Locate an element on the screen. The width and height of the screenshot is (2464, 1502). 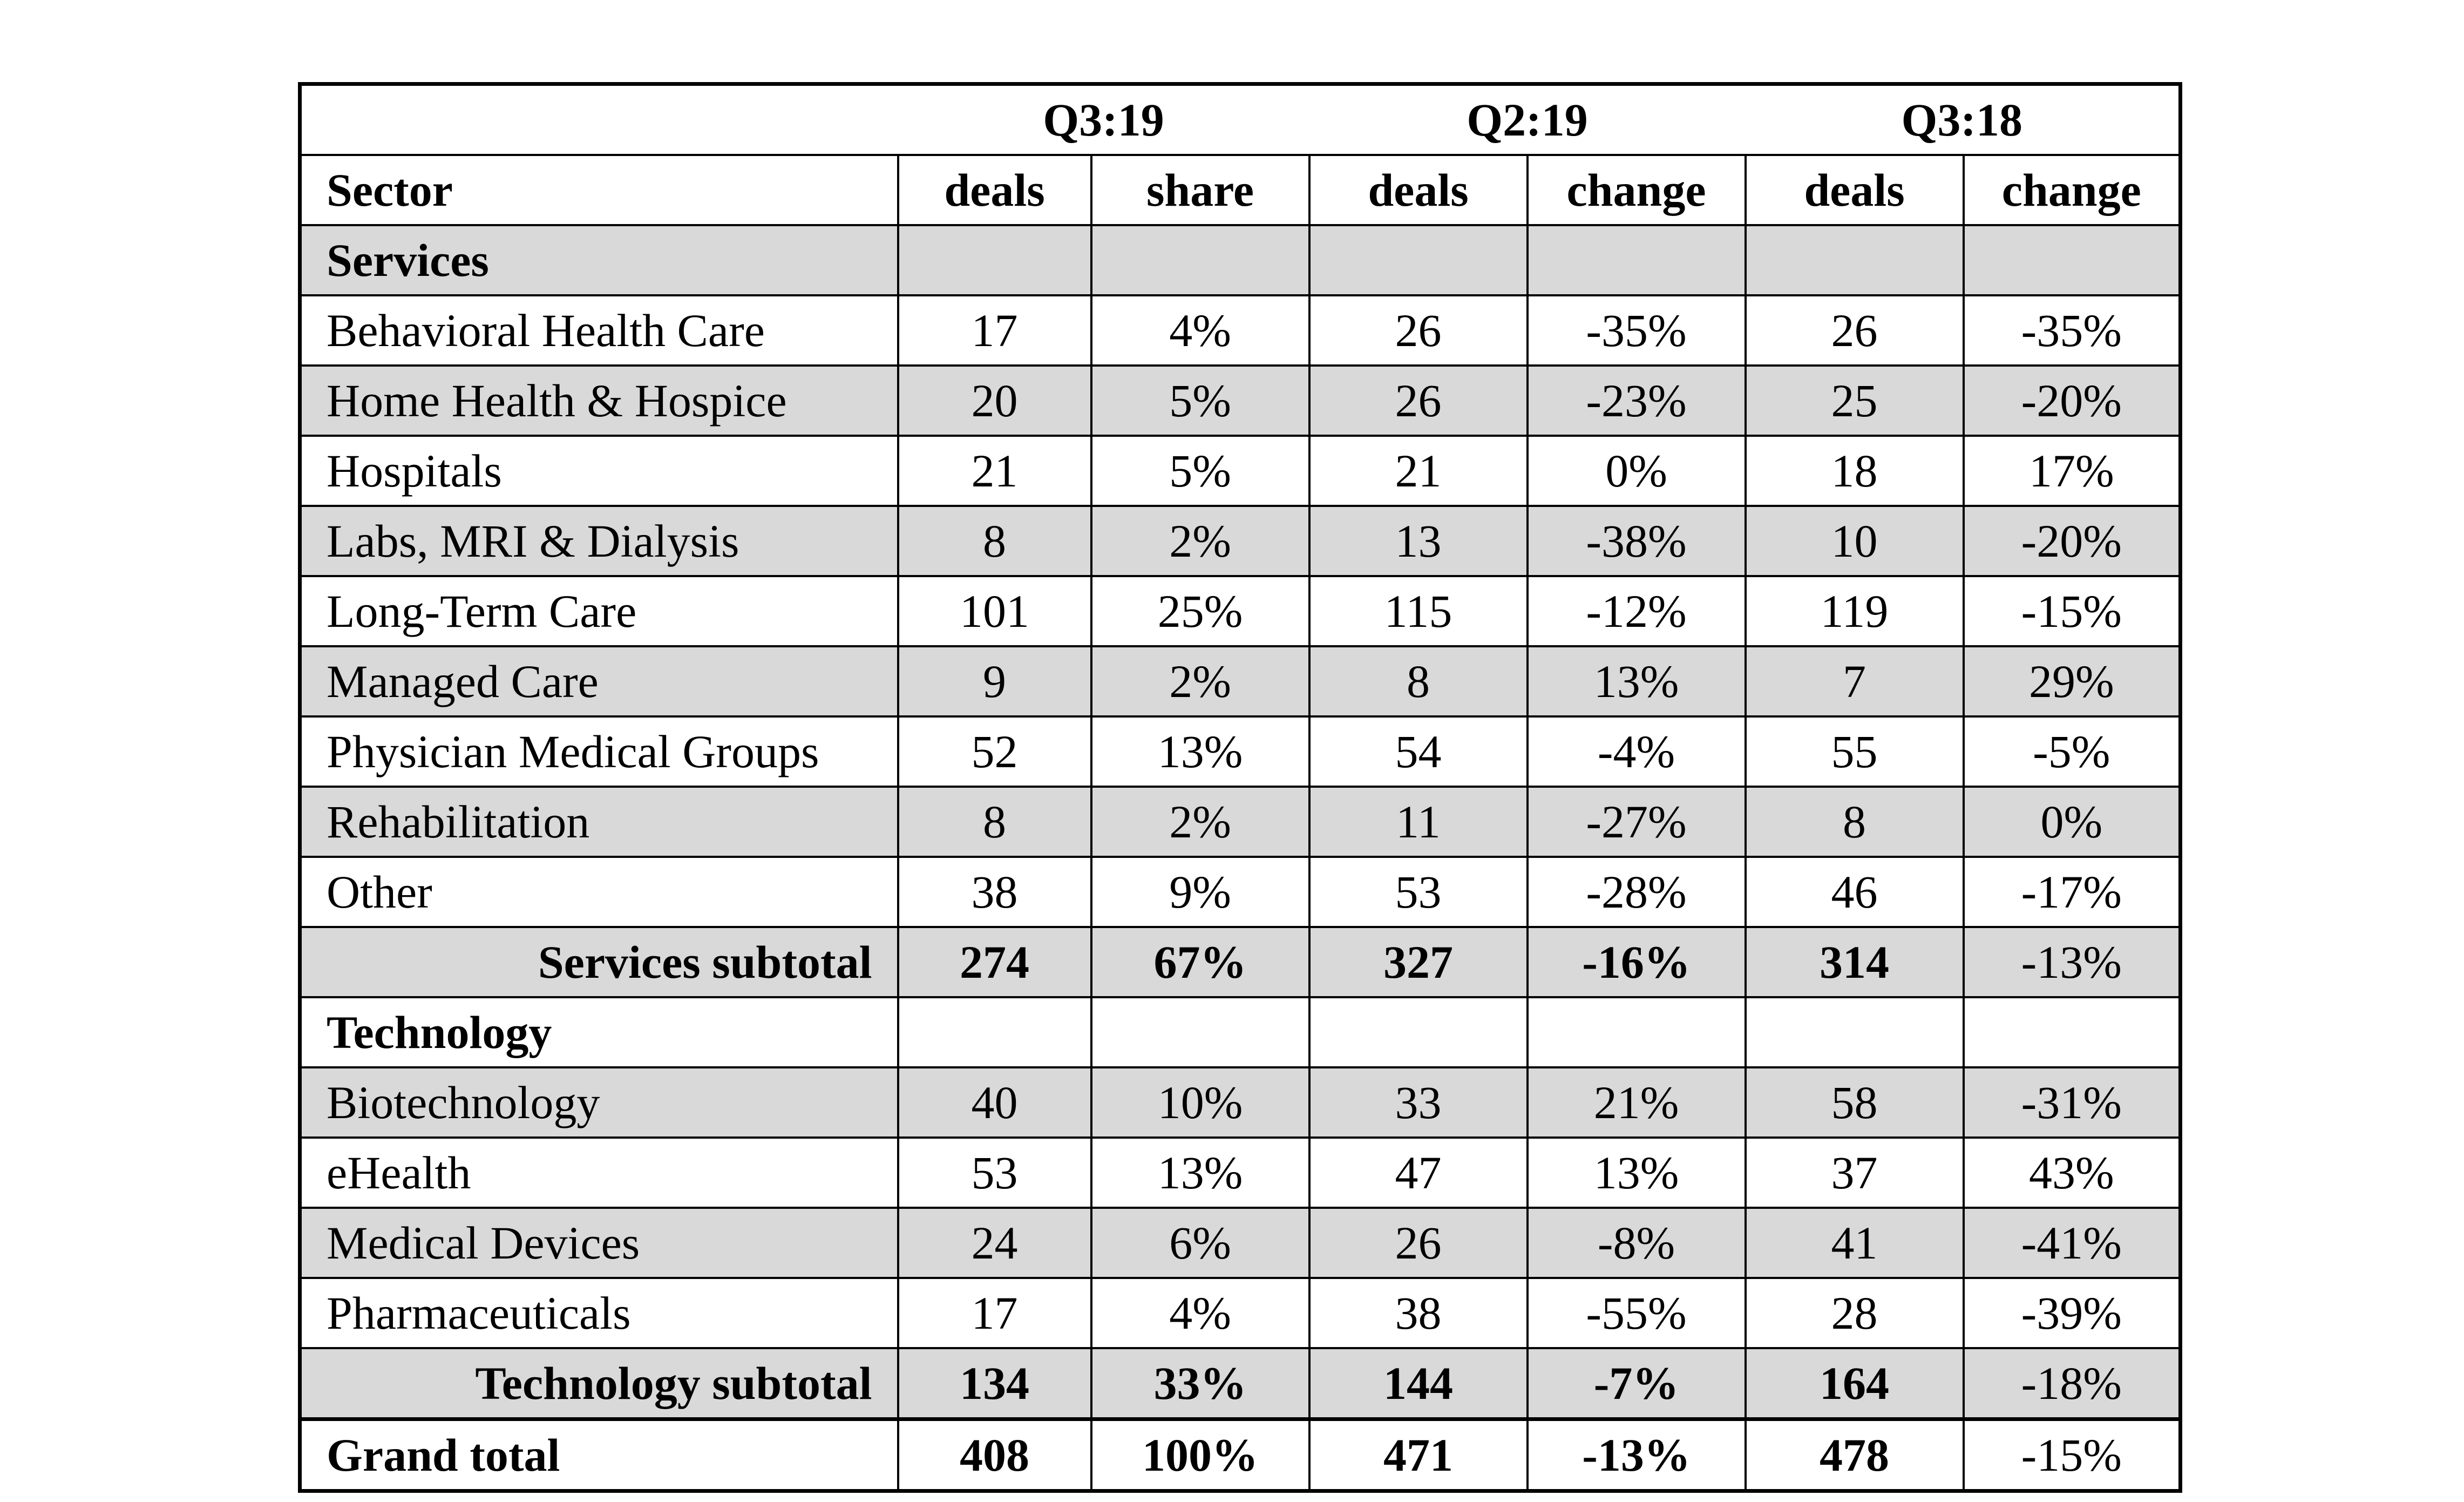
value-cell-q3-19-share: 2% is located at coordinates (1200, 541).